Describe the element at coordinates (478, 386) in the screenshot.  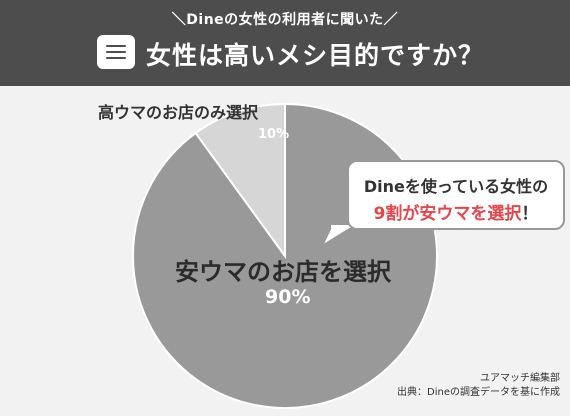
I see `credits: ユアマッチ編集部 出典：Dineの調査データを基に作成` at that location.